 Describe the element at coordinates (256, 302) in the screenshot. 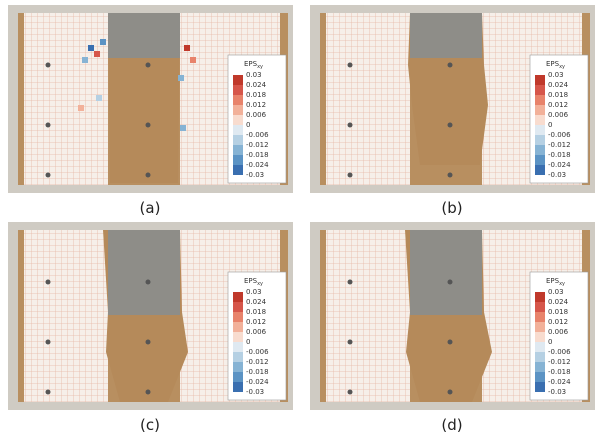

I see `legend-tick-label: 0.024` at that location.